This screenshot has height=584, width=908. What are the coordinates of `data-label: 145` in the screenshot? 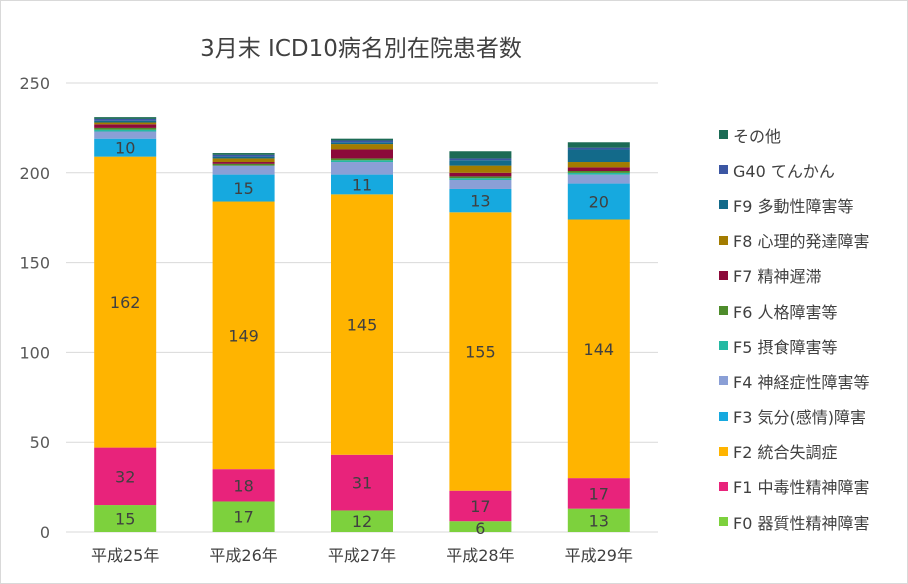 It's located at (362, 325).